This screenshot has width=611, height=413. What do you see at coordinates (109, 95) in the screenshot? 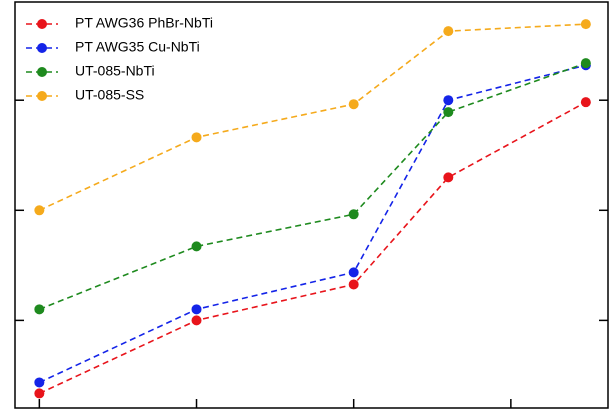
I see `legend-label: UT-085-SS` at bounding box center [109, 95].